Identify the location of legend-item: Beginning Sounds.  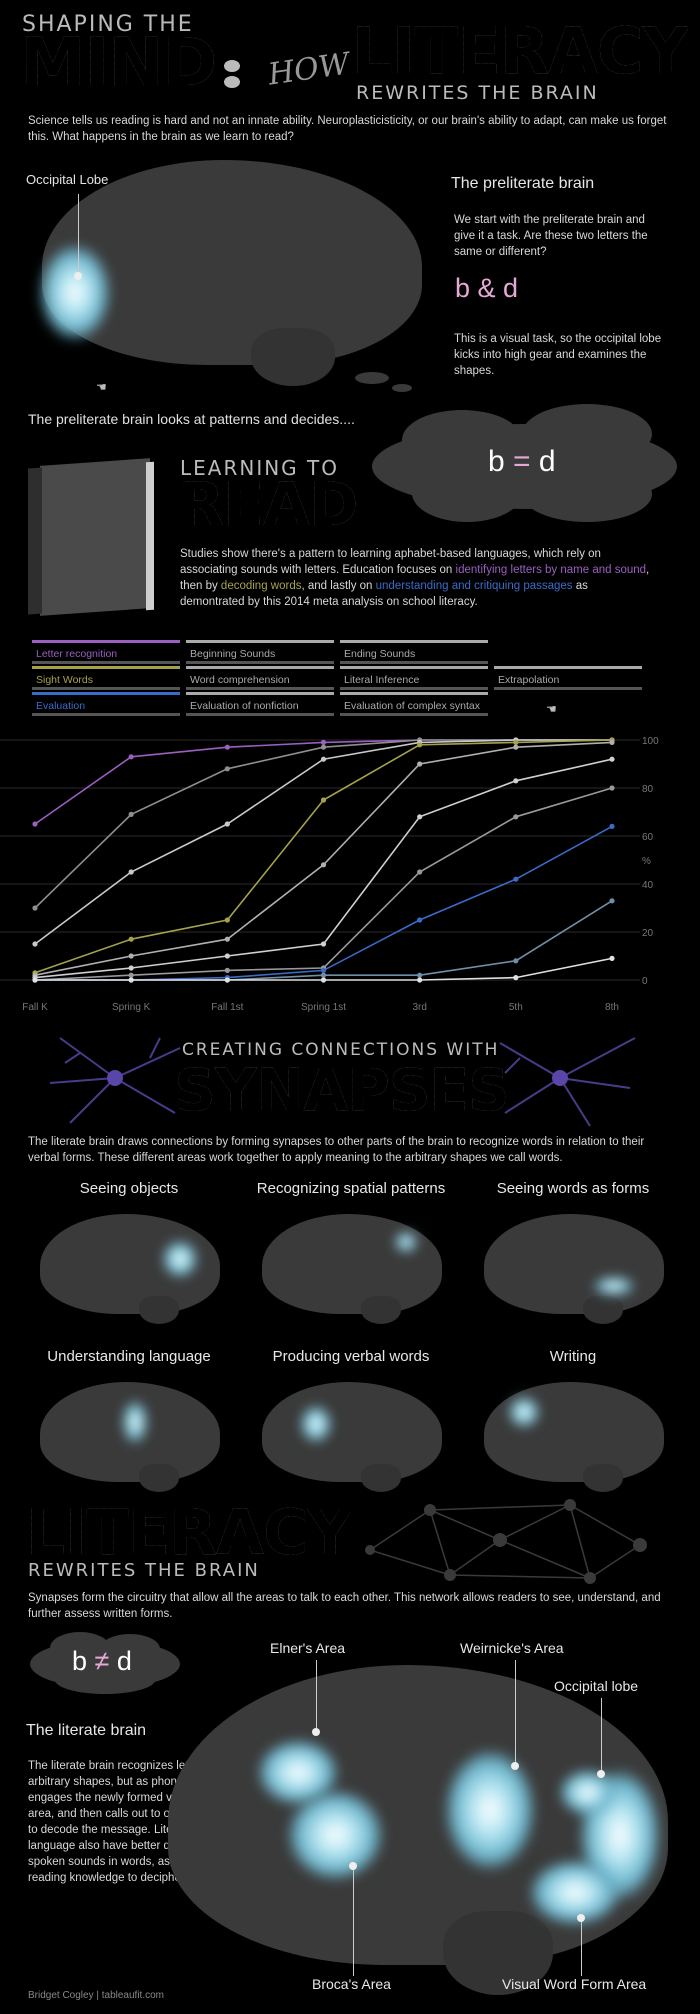
(260, 652).